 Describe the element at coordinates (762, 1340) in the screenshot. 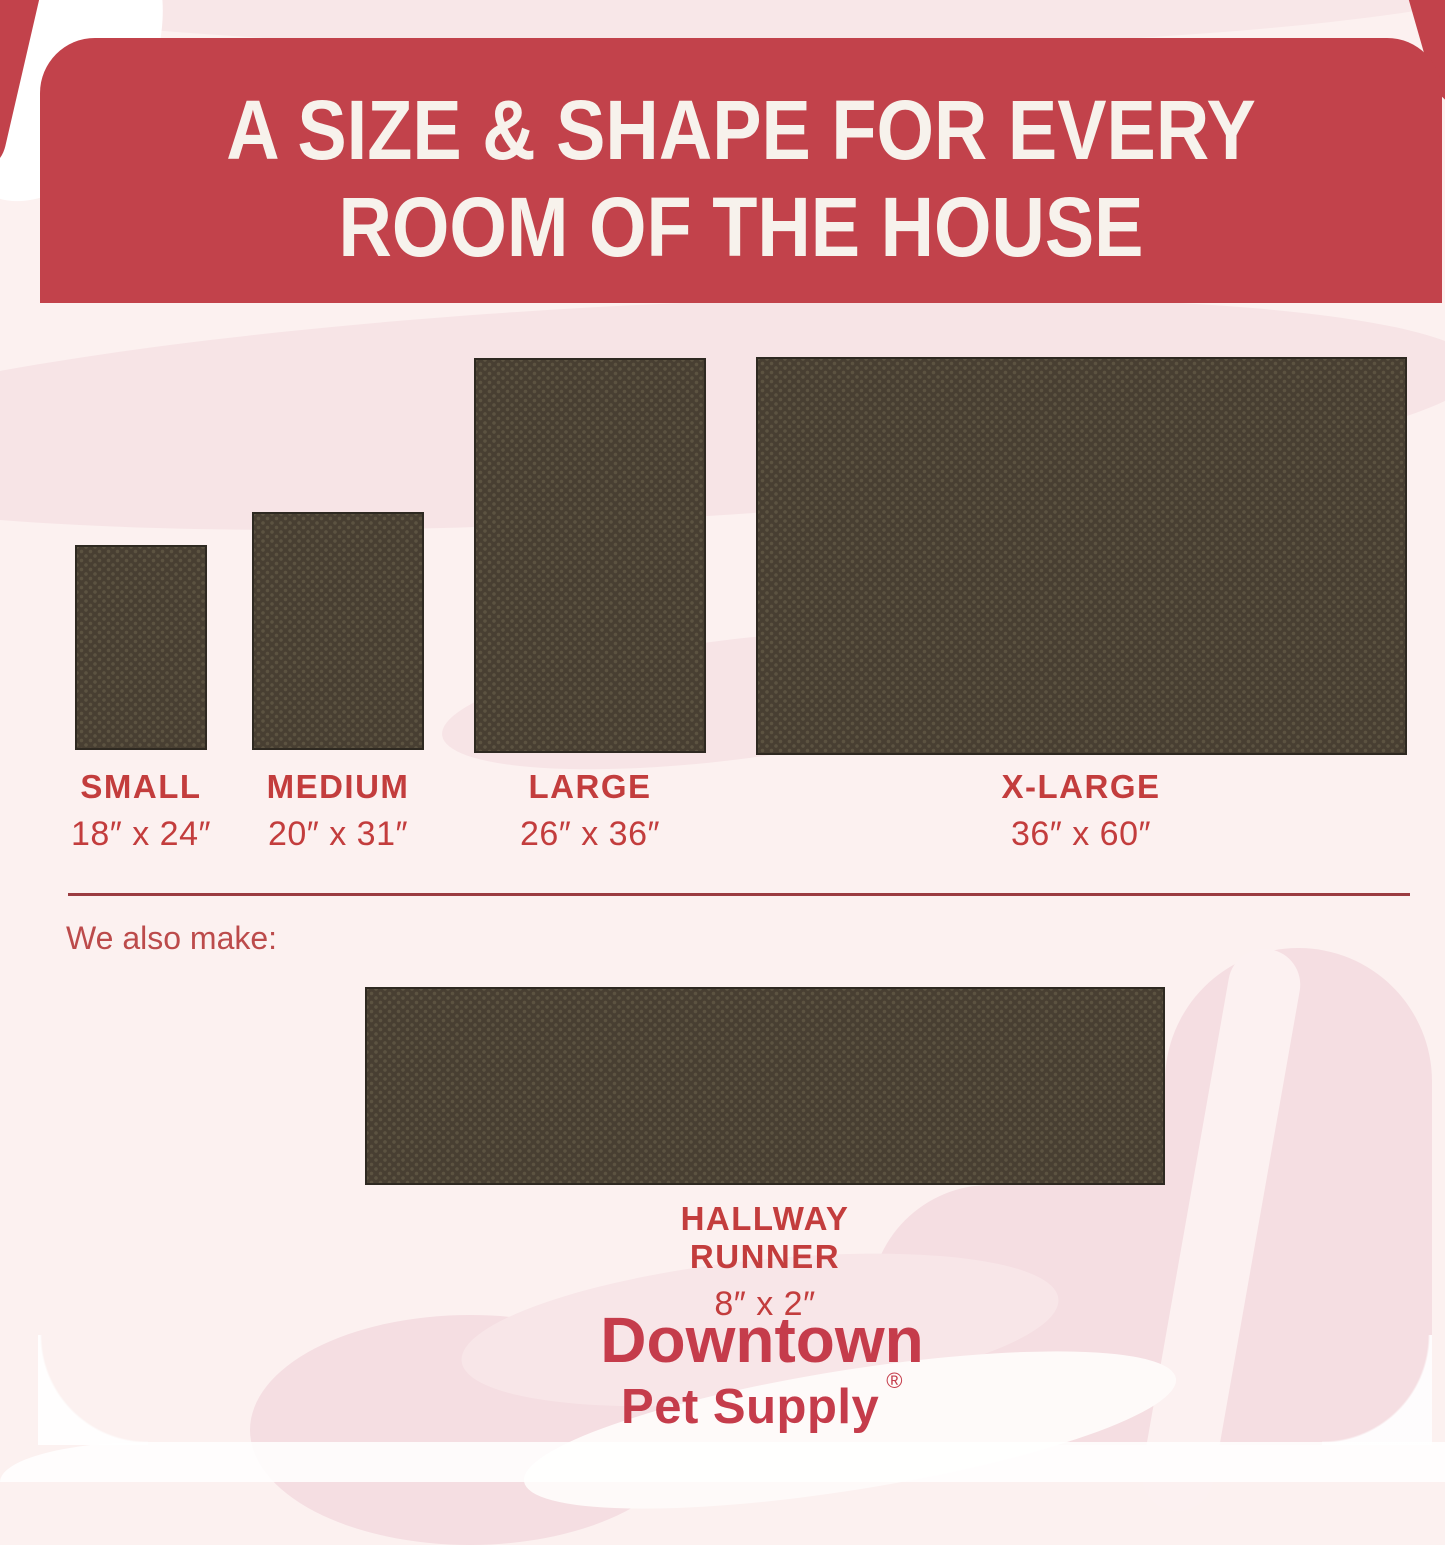

I see `brand-name: Downtown` at that location.